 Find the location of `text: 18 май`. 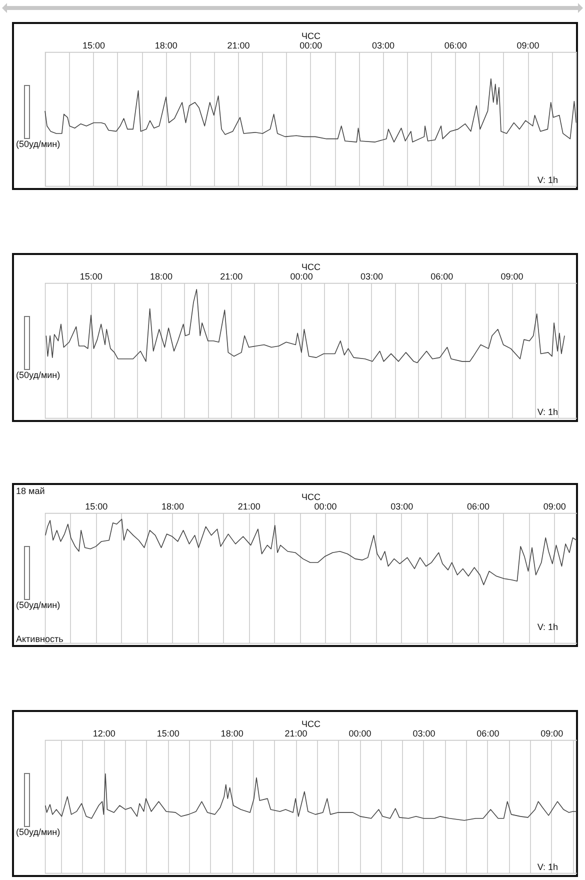

text: 18 май is located at coordinates (30, 491).